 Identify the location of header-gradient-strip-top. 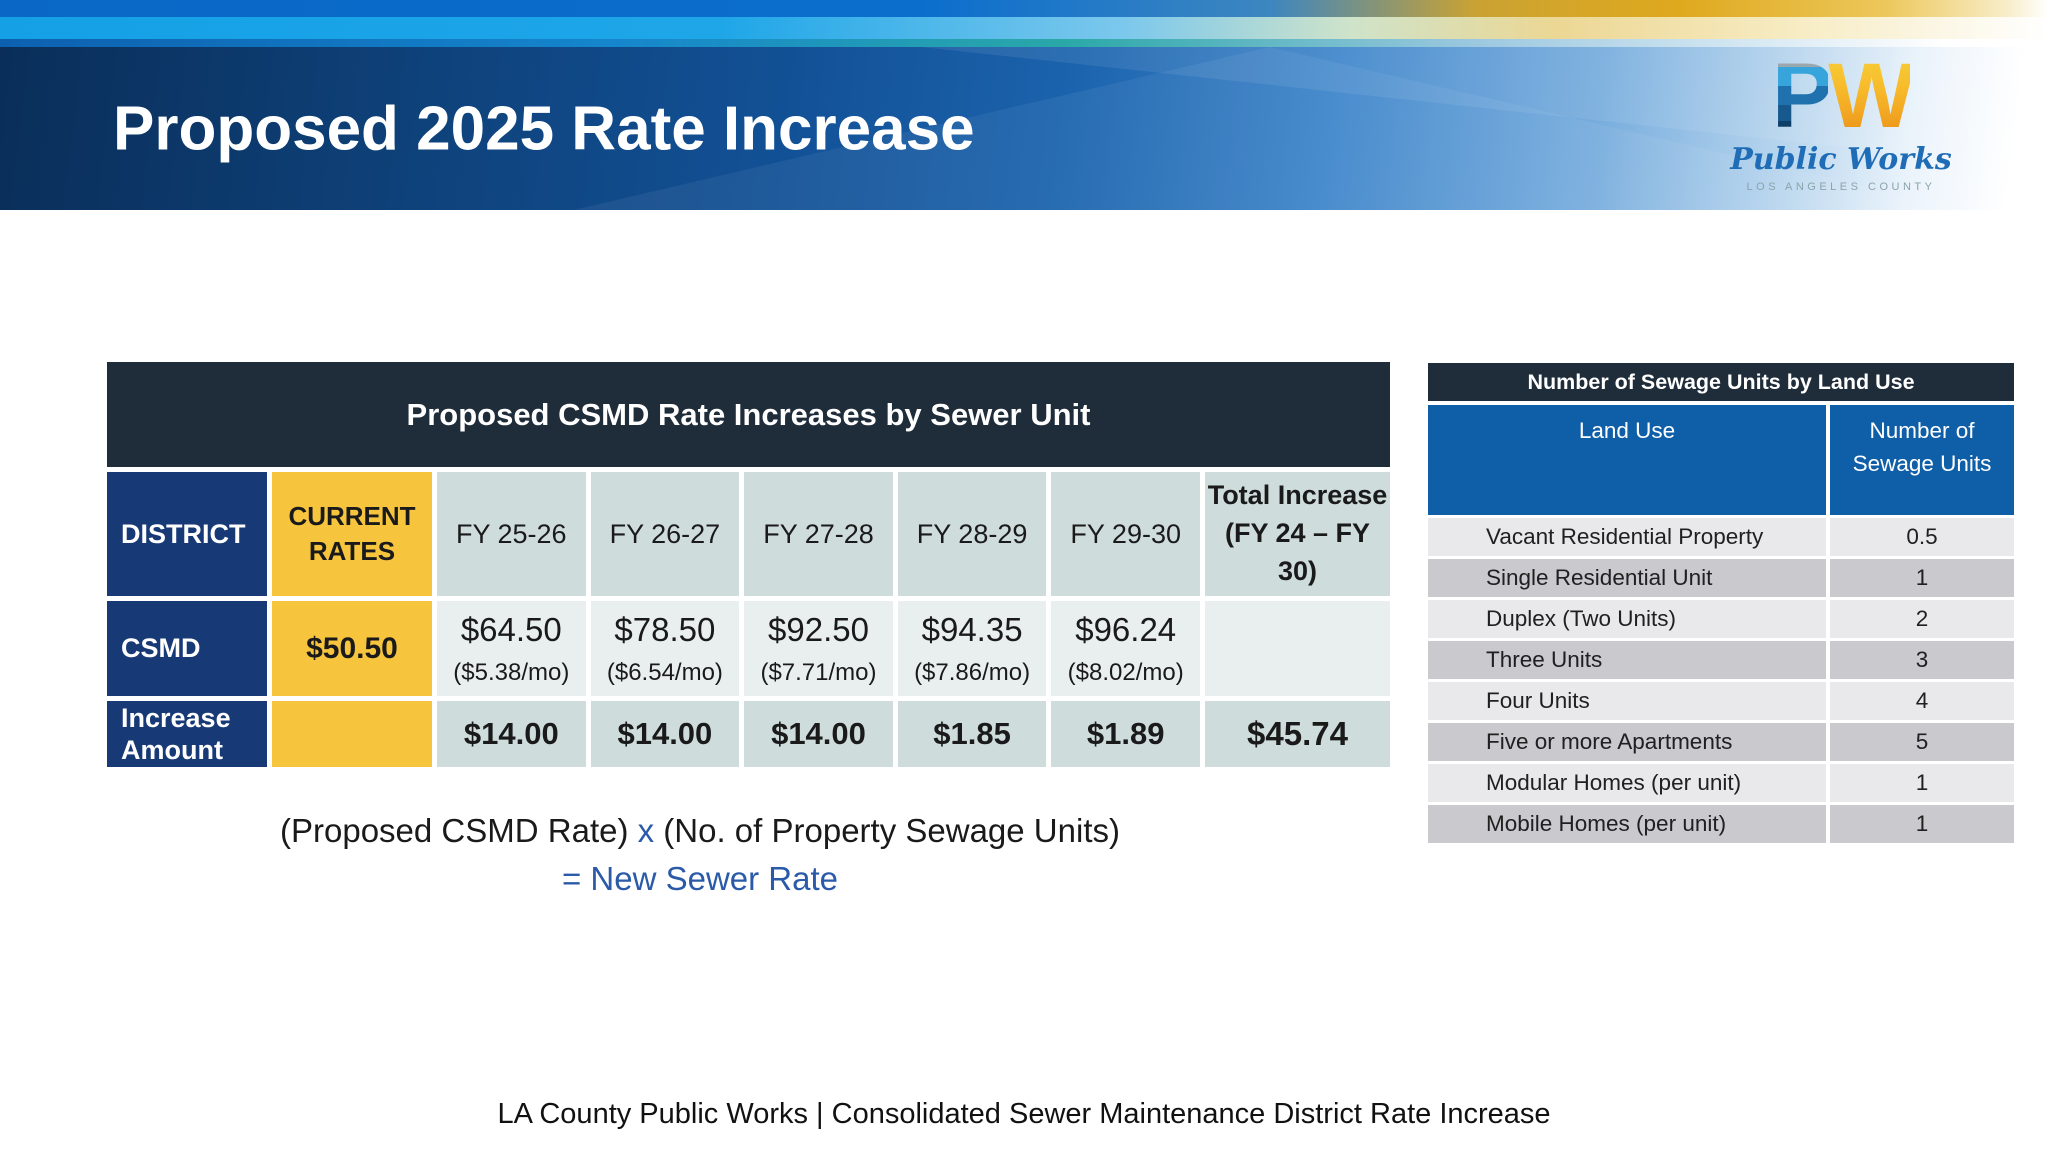
(1024, 8).